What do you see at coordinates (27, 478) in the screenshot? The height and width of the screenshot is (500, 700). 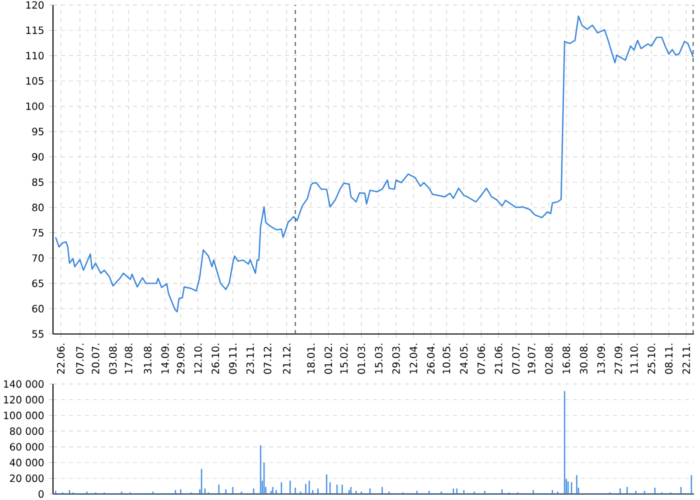 I see `y-tick-label: 20 000` at bounding box center [27, 478].